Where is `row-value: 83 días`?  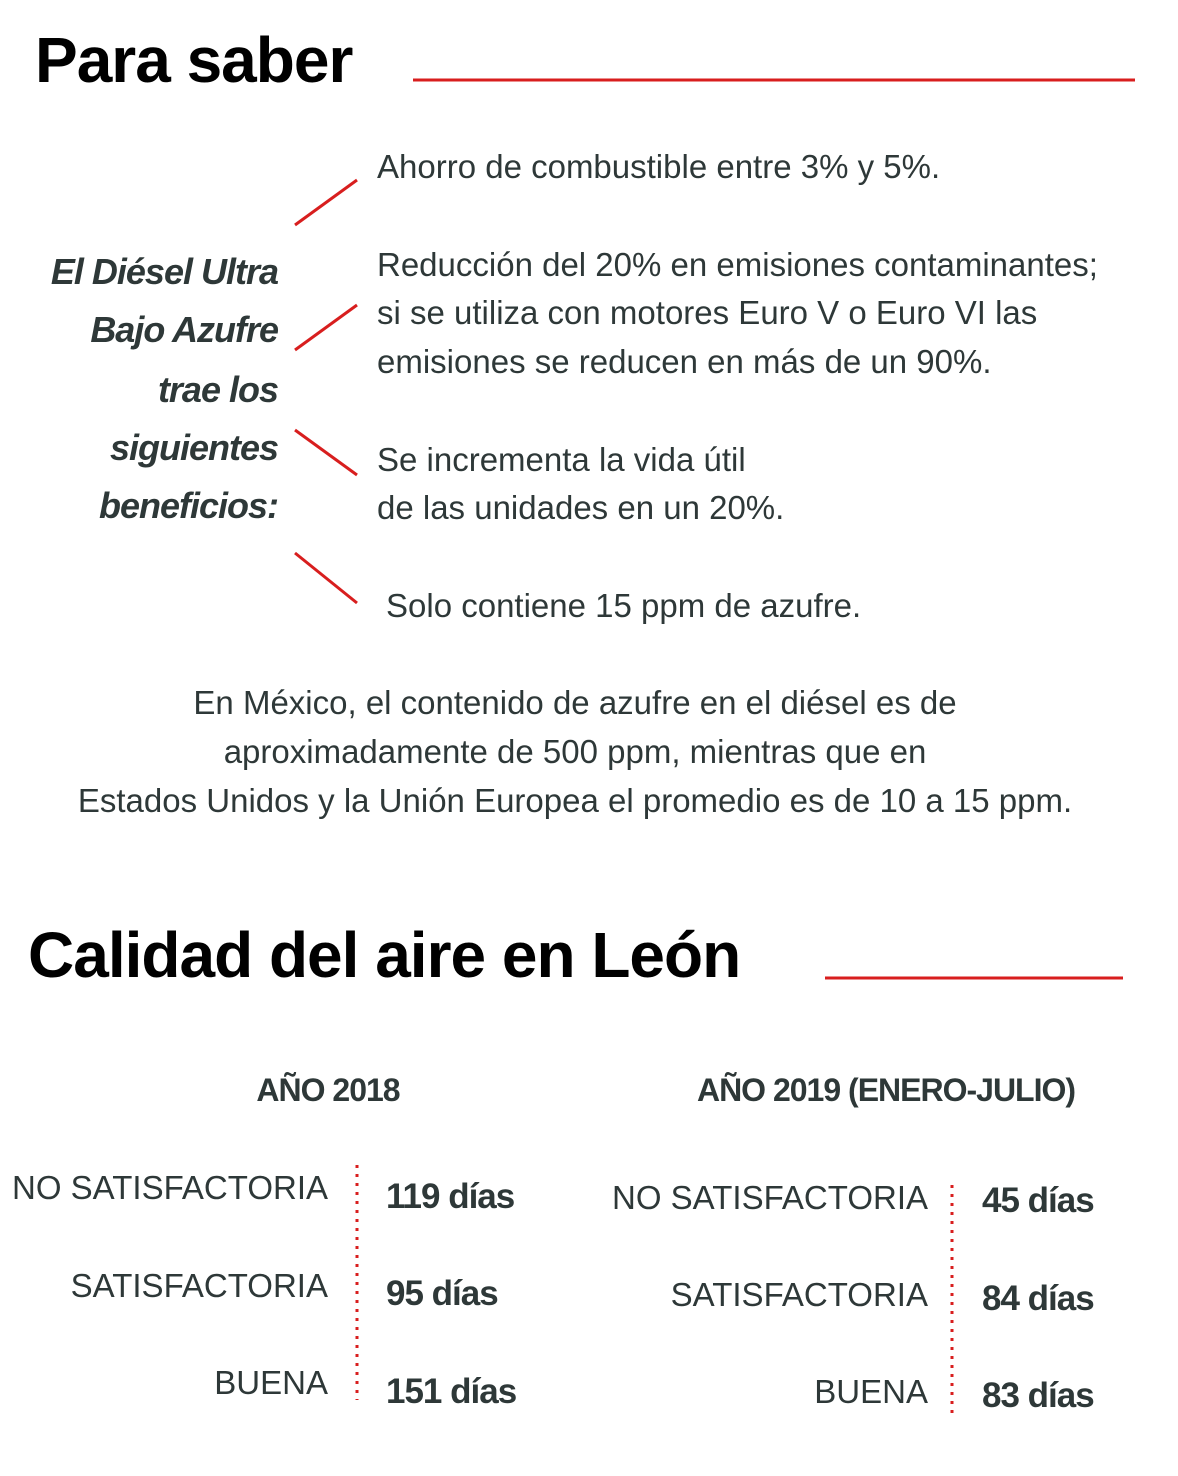
row-value: 83 días is located at coordinates (1038, 1395).